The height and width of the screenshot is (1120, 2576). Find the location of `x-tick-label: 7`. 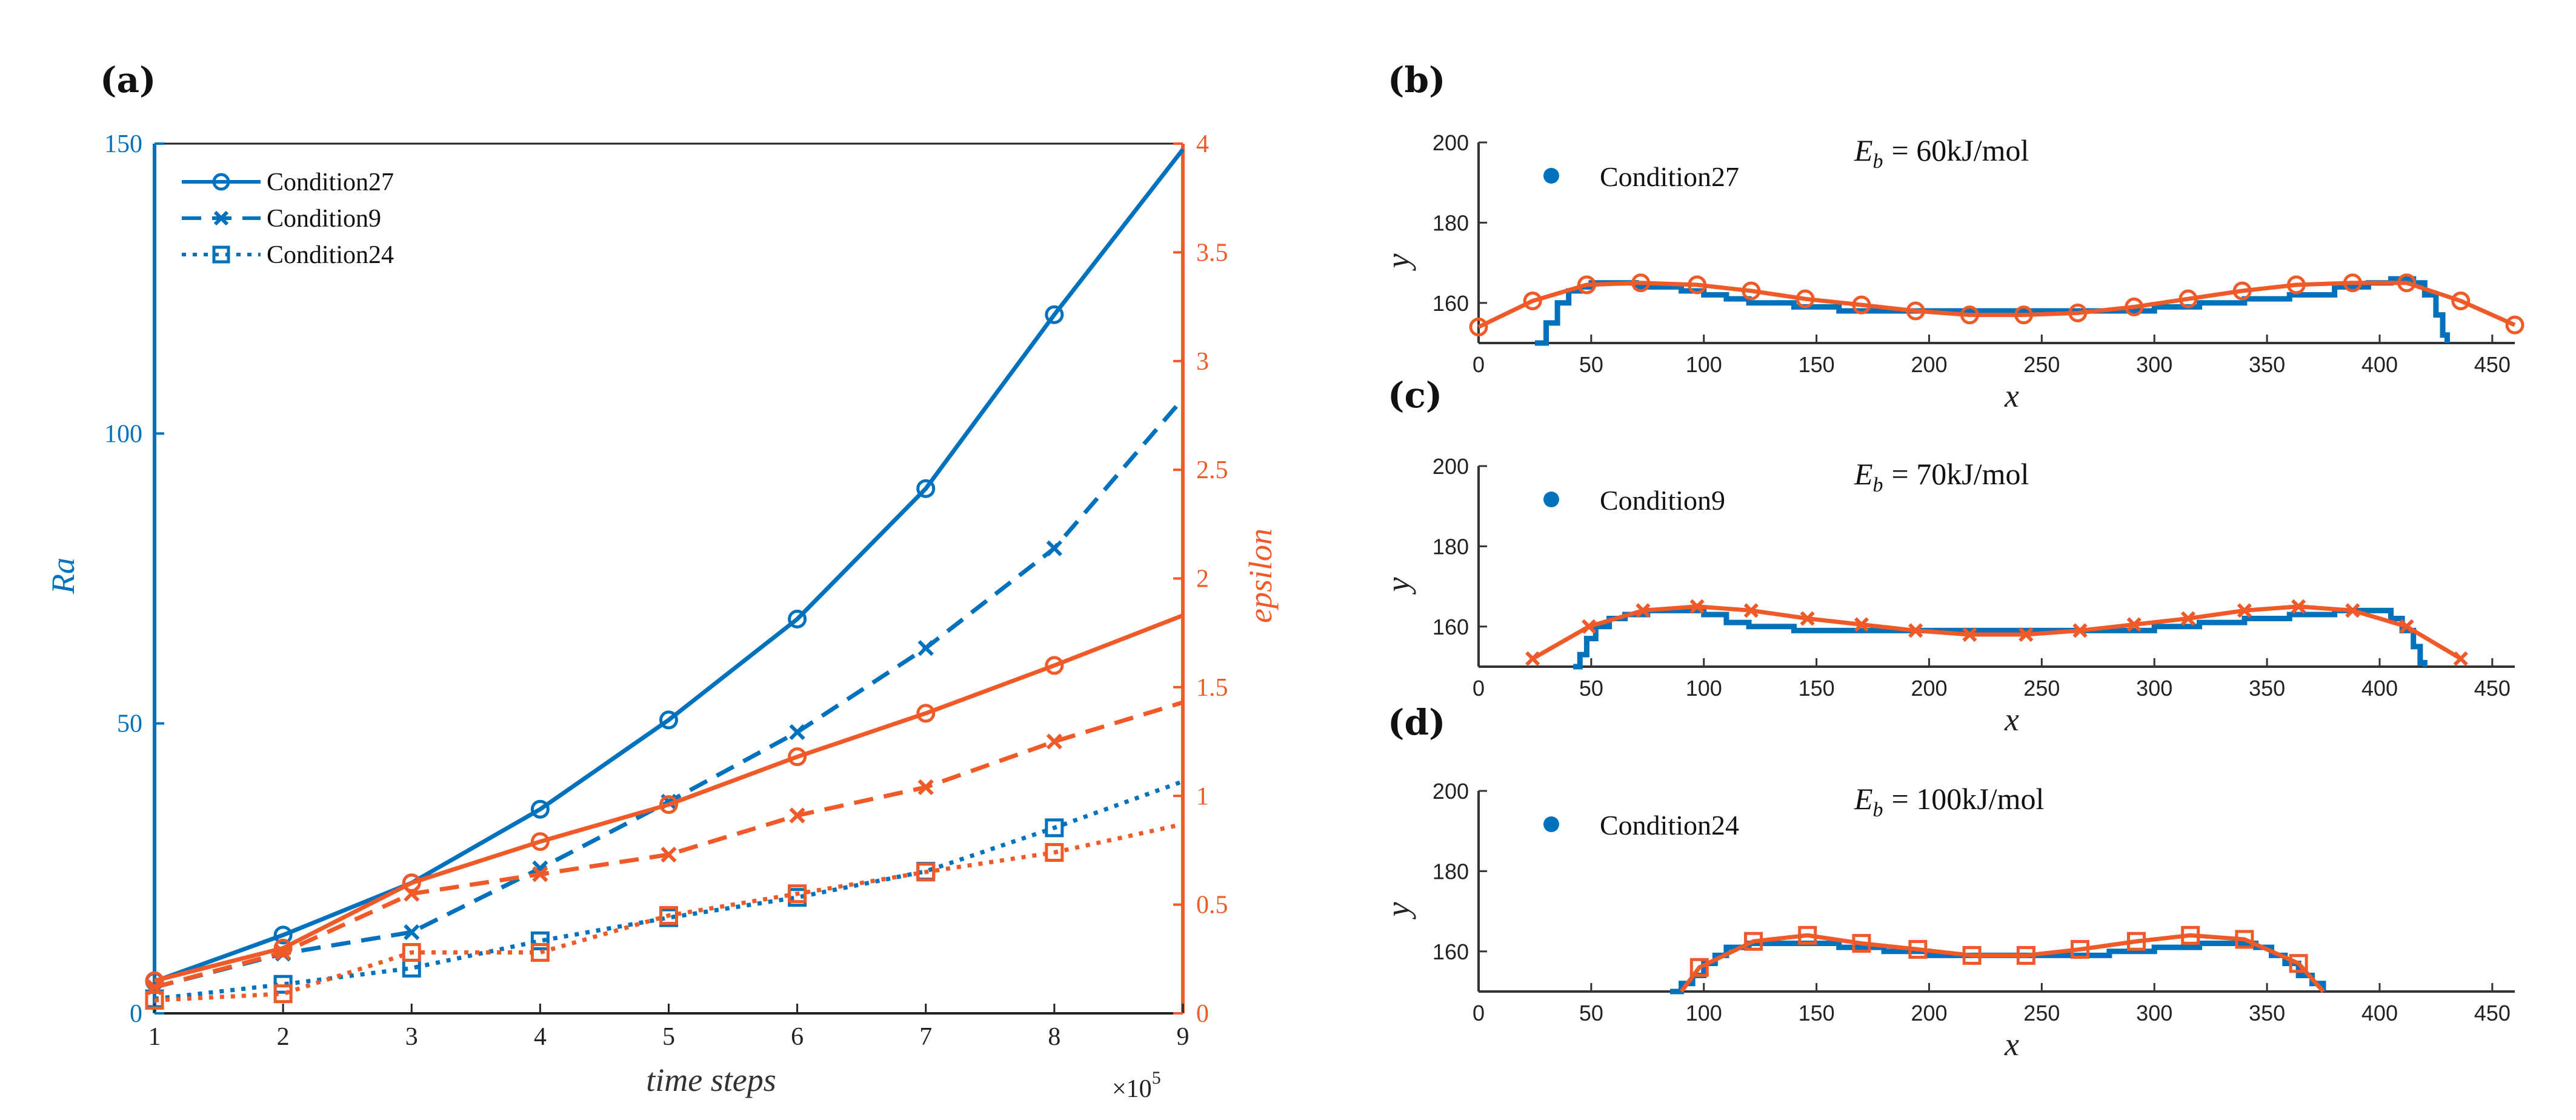

x-tick-label: 7 is located at coordinates (925, 1037).